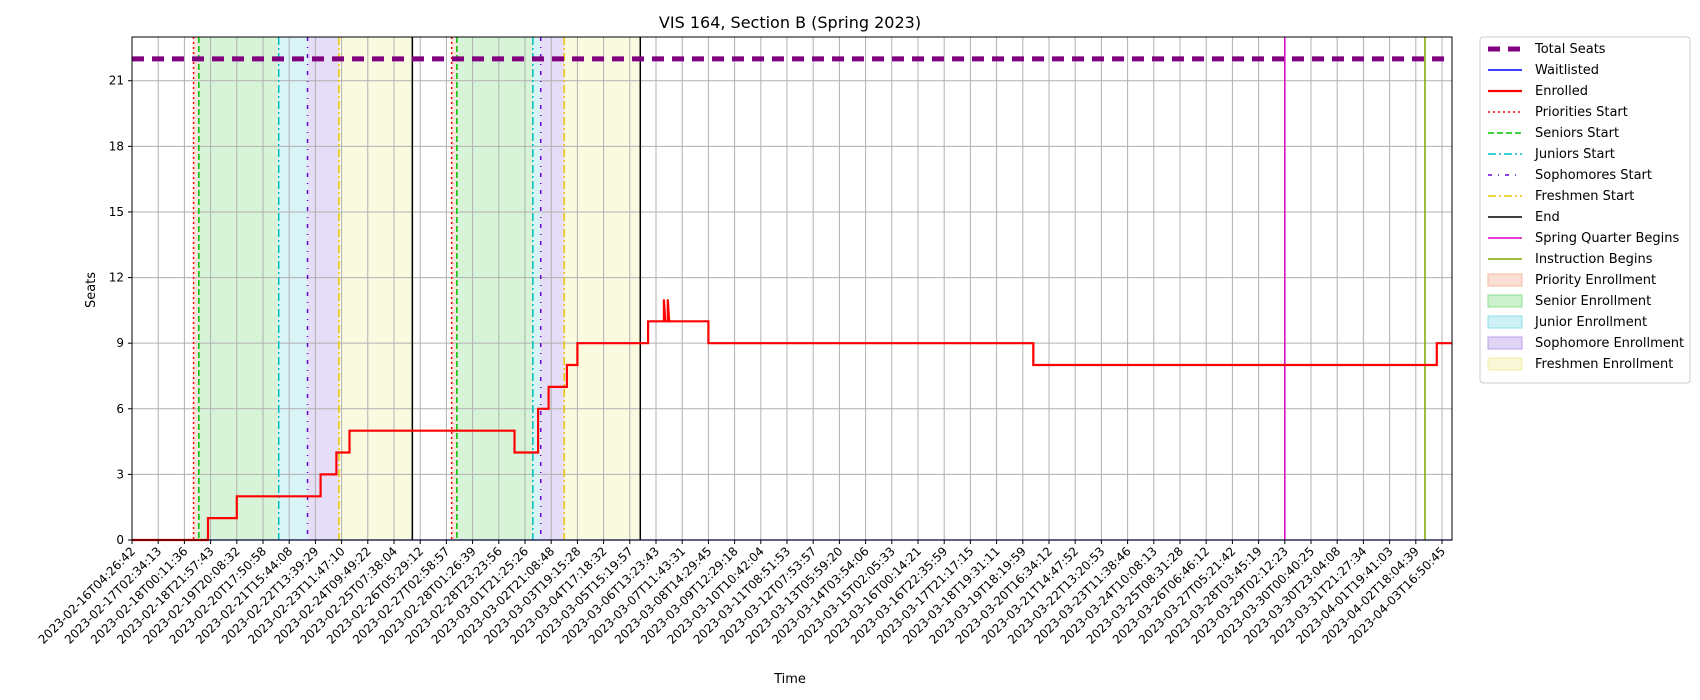 The image size is (1700, 700). Describe the element at coordinates (120, 409) in the screenshot. I see `y-tick-label: 6` at that location.